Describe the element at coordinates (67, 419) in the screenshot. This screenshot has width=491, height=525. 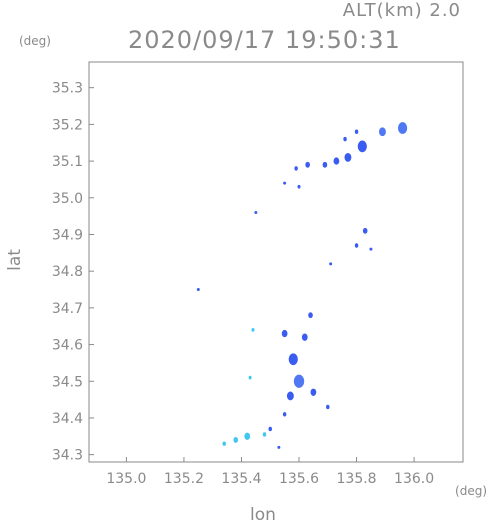
I see `y-tick-label: 34.4` at that location.